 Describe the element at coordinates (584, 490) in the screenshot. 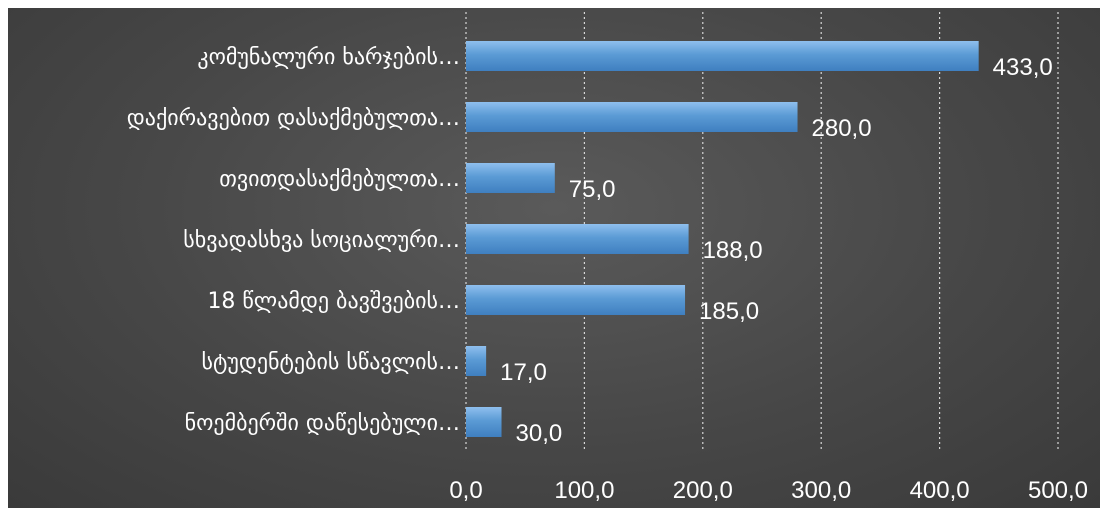

I see `x-tick-label: 100,0` at that location.